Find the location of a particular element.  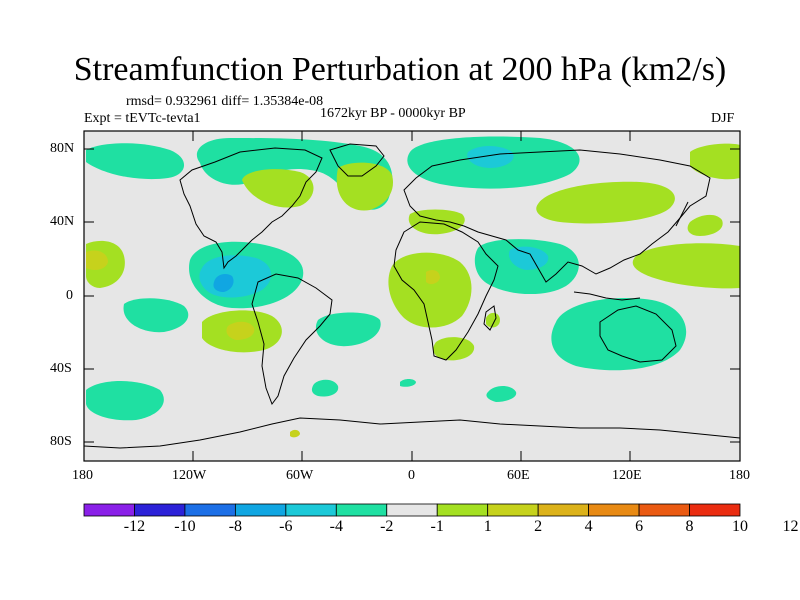

lat-label-0: 0 is located at coordinates (69, 295).